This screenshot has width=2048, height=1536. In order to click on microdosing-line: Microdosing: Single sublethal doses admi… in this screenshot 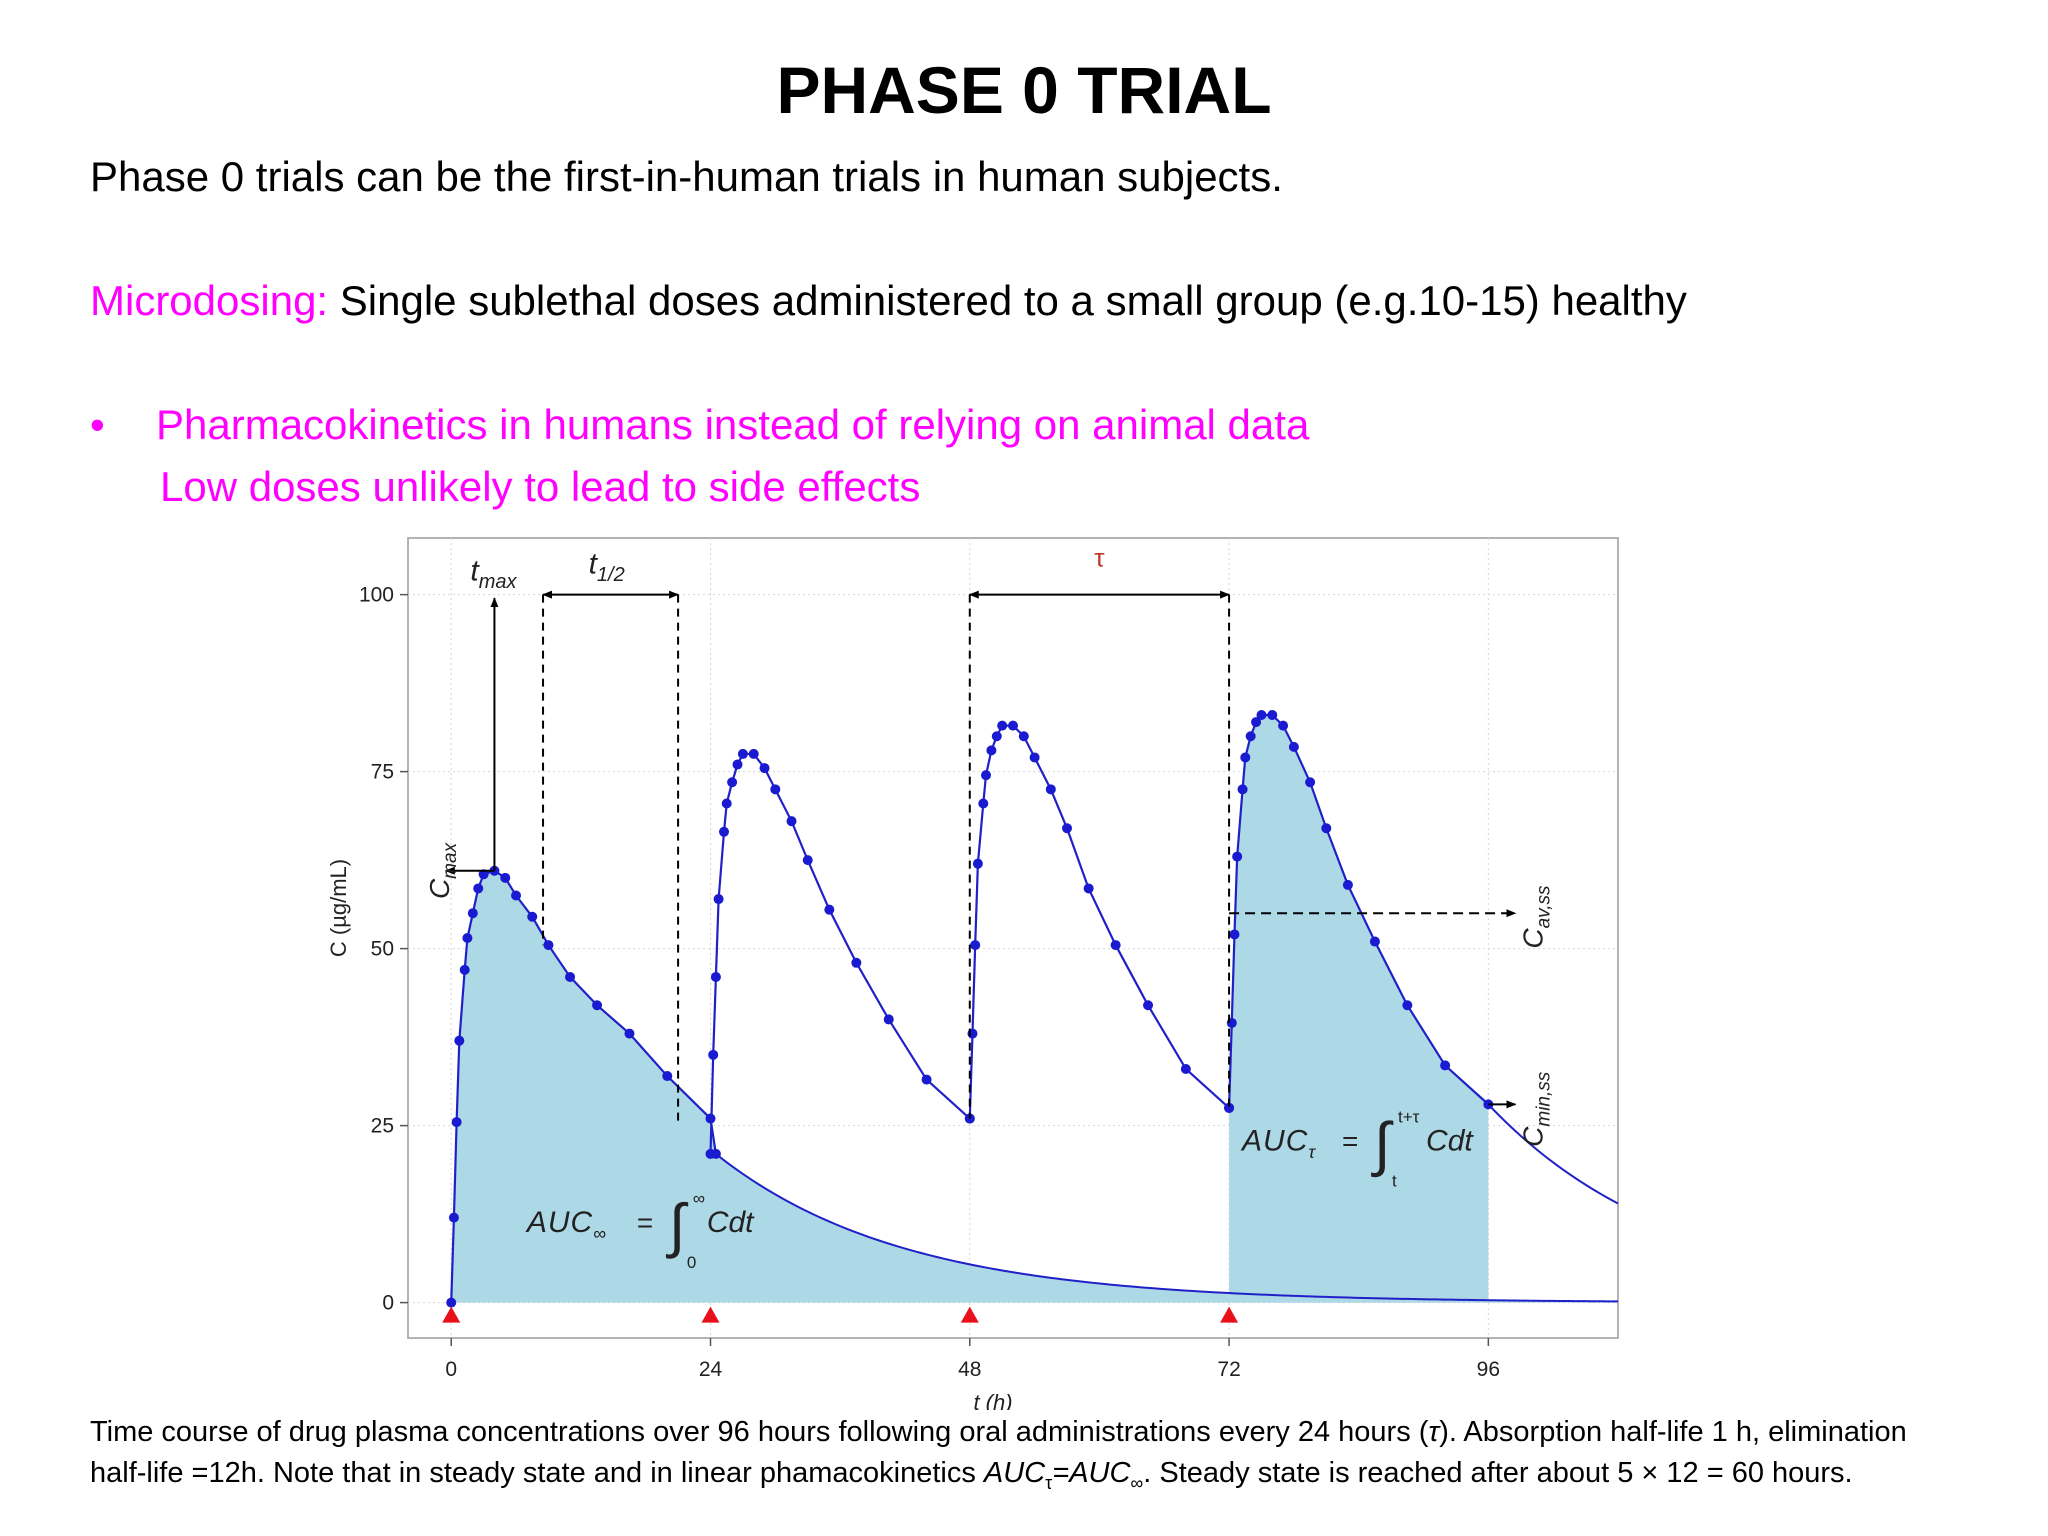, I will do `click(888, 301)`.